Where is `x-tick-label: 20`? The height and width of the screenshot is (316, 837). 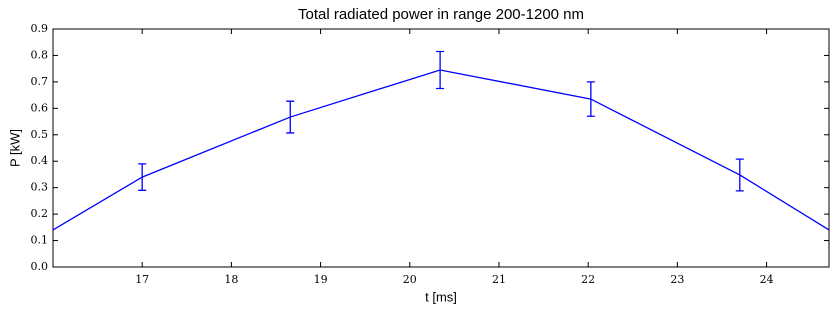 x-tick-label: 20 is located at coordinates (410, 279).